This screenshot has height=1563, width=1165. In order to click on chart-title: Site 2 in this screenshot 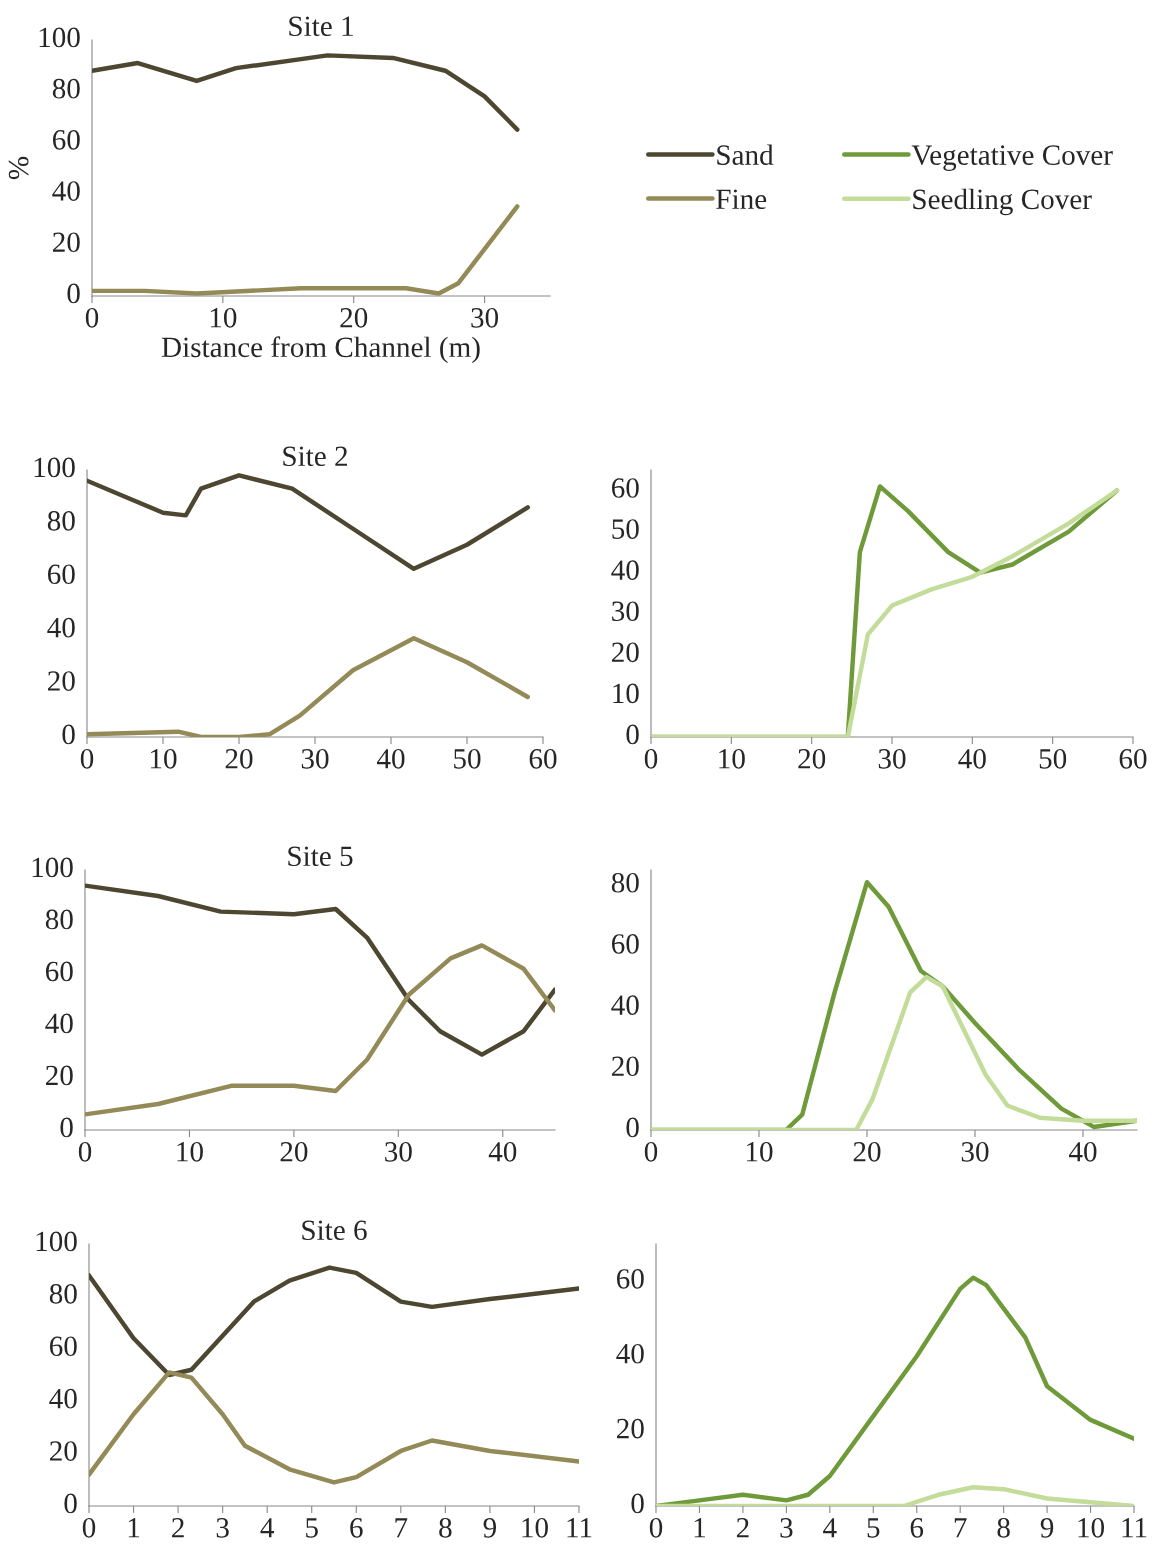, I will do `click(315, 456)`.